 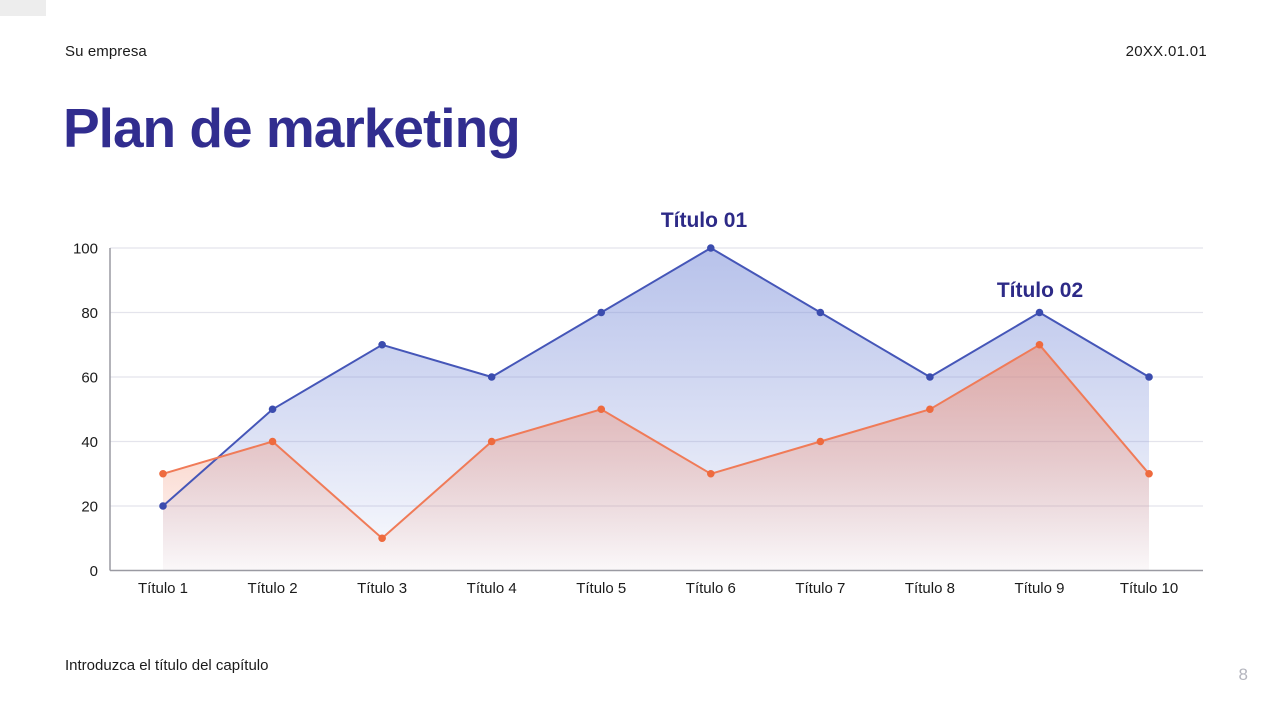 I want to click on x-tick-label-7: Título 7, so click(x=820, y=588).